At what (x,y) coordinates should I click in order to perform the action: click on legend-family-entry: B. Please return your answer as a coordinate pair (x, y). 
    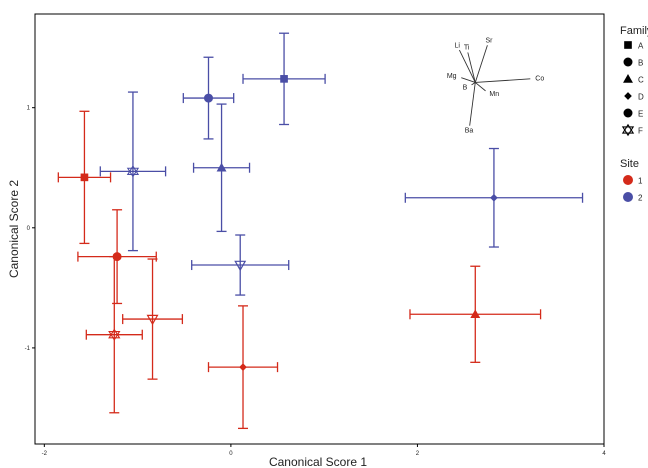
    Looking at the image, I should click on (633, 62).